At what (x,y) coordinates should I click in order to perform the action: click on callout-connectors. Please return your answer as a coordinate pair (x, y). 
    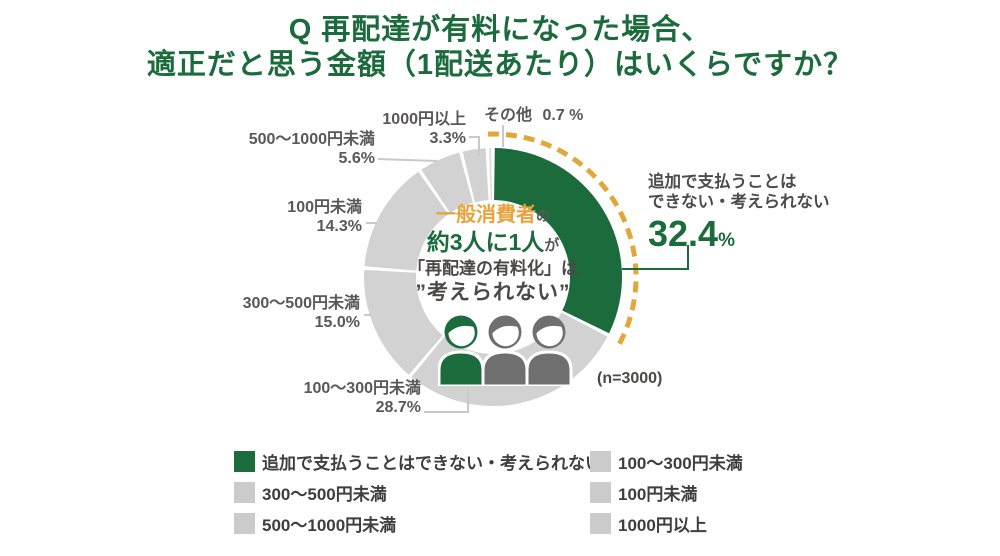
    Looking at the image, I should click on (434, 269).